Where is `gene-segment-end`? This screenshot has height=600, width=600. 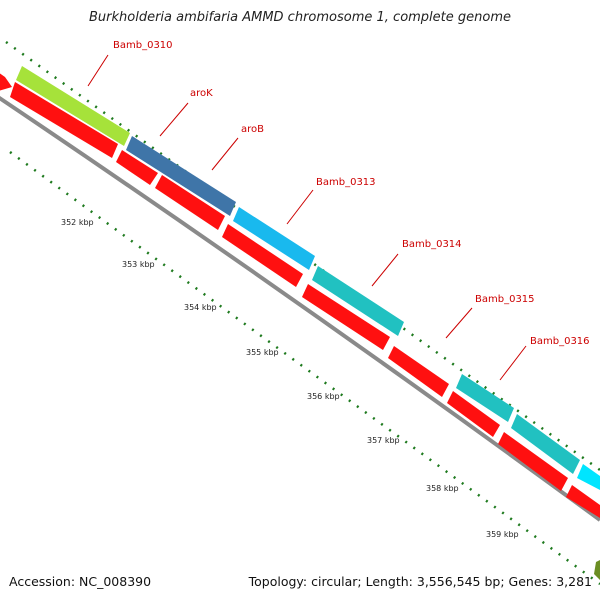 gene-segment-end is located at coordinates (588, 477).